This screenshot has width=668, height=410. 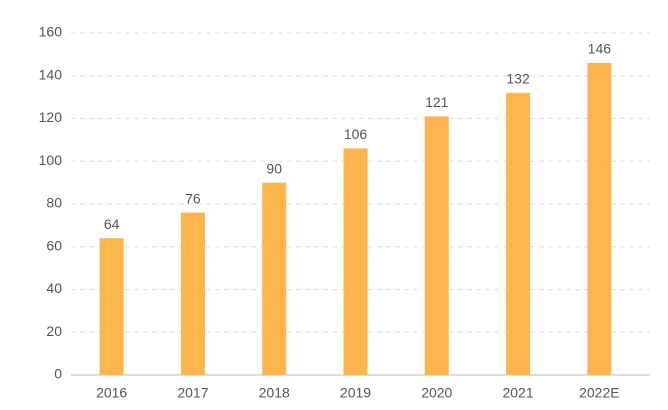 What do you see at coordinates (54, 245) in the screenshot?
I see `y-tick-label: 60` at bounding box center [54, 245].